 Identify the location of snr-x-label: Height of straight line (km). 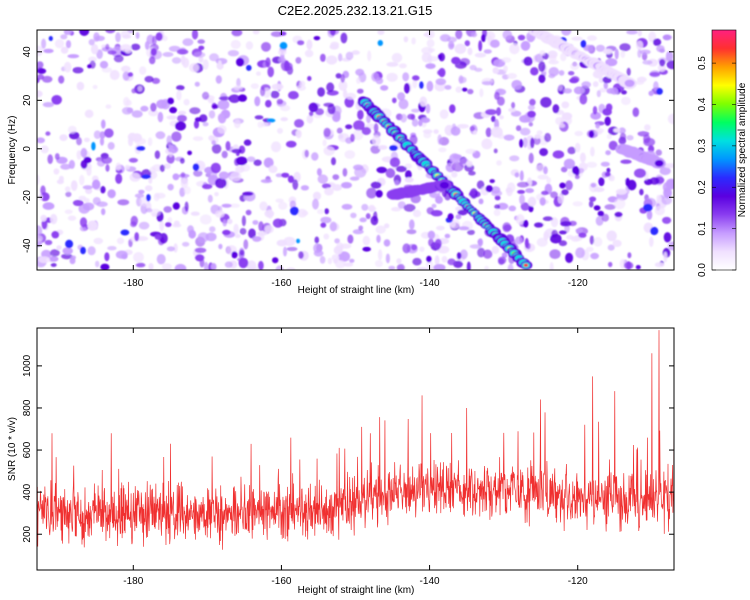
(356, 590).